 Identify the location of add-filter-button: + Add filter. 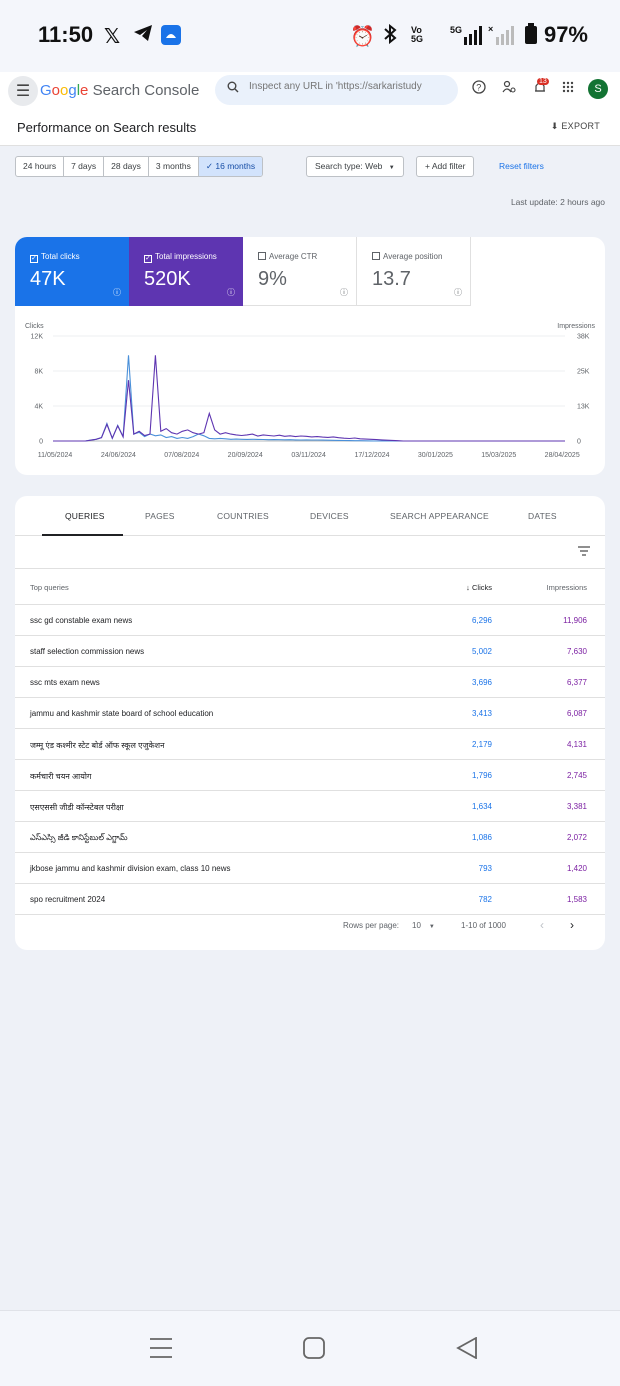
(445, 166).